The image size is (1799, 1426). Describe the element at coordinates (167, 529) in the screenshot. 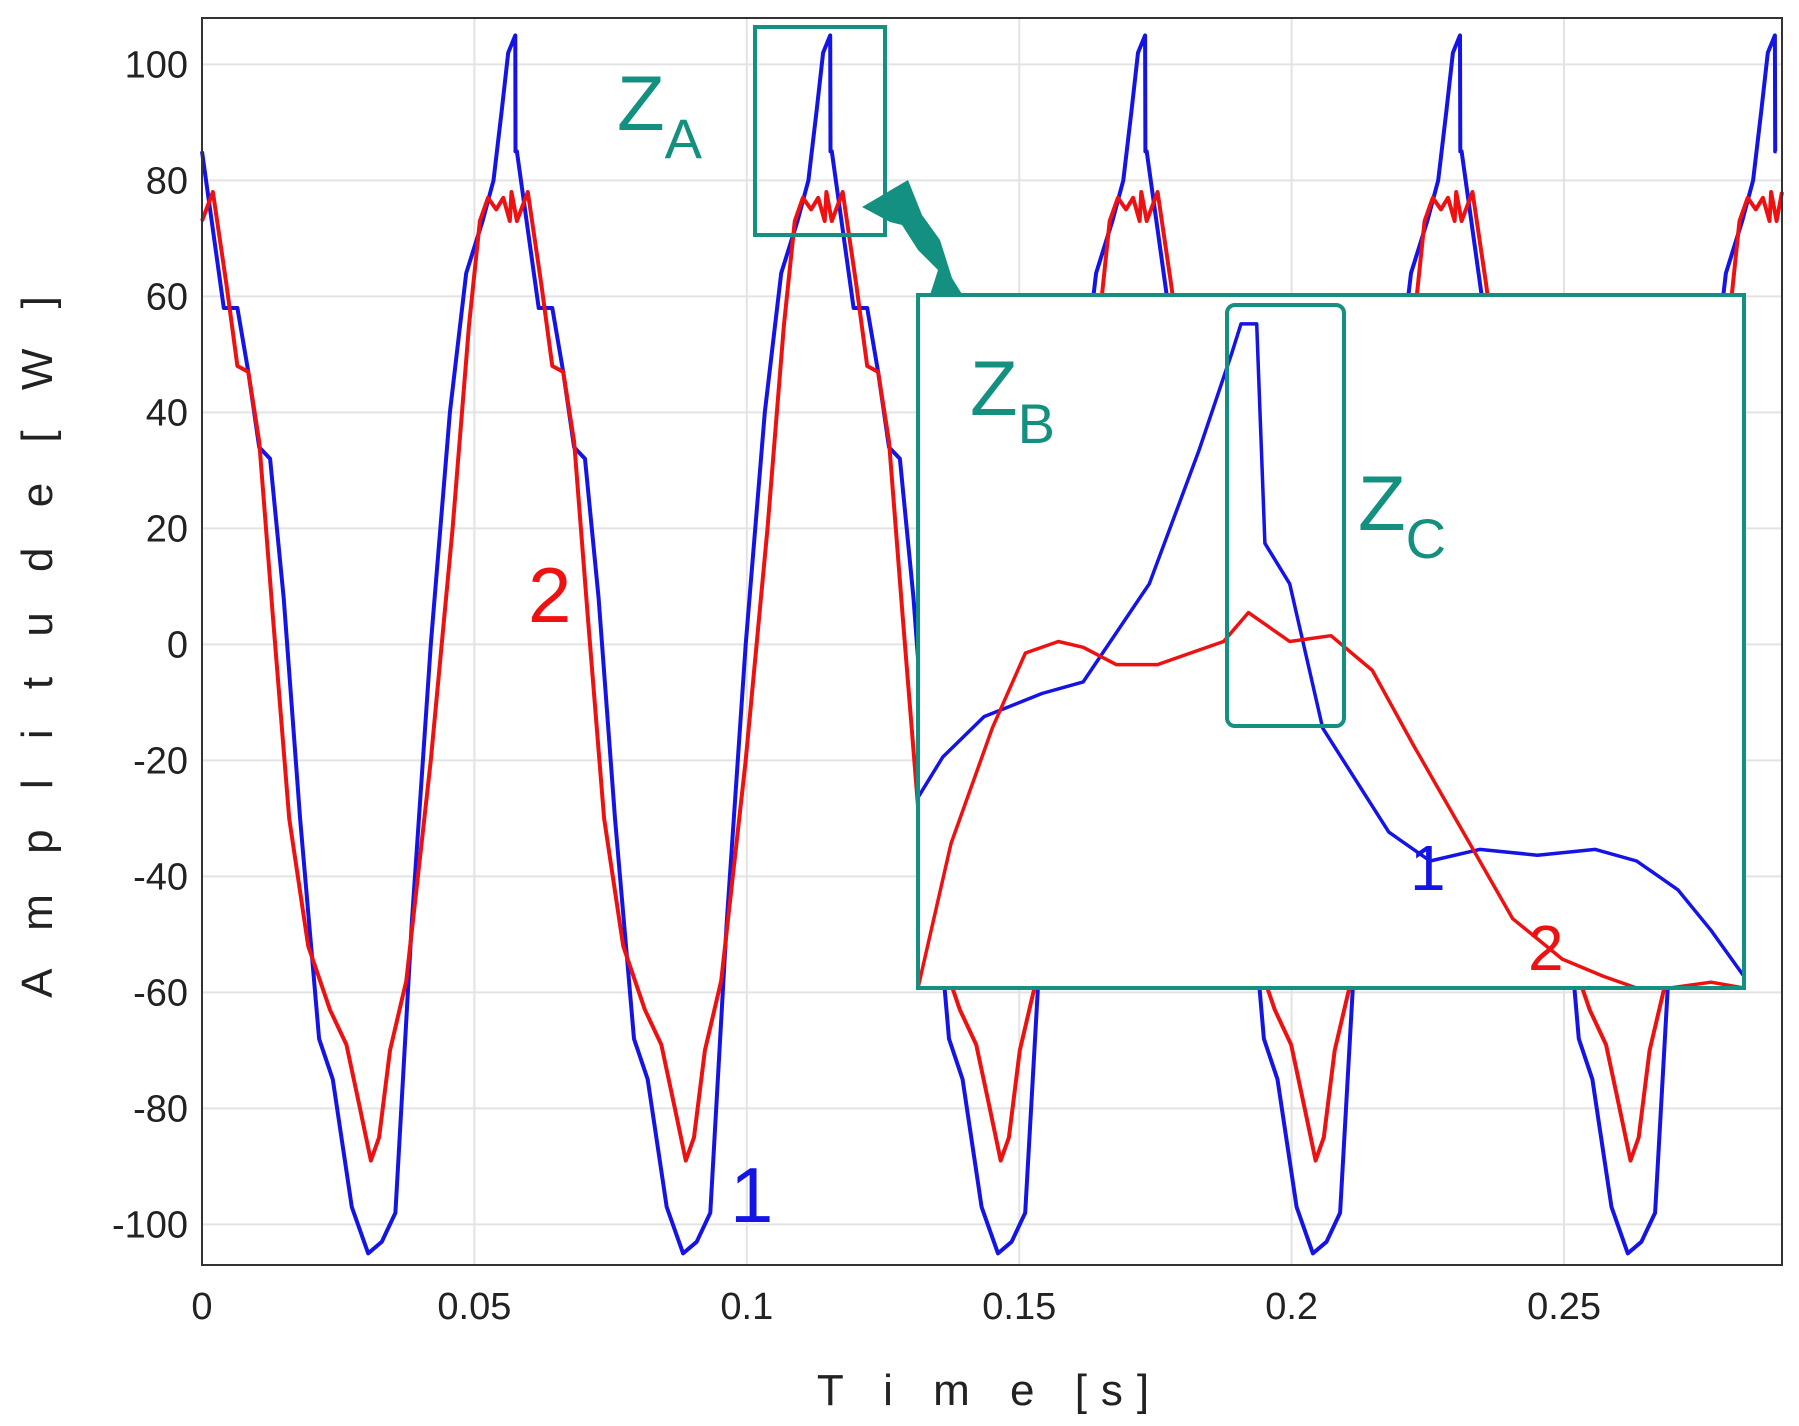

I see `y-tick-label: 20` at that location.